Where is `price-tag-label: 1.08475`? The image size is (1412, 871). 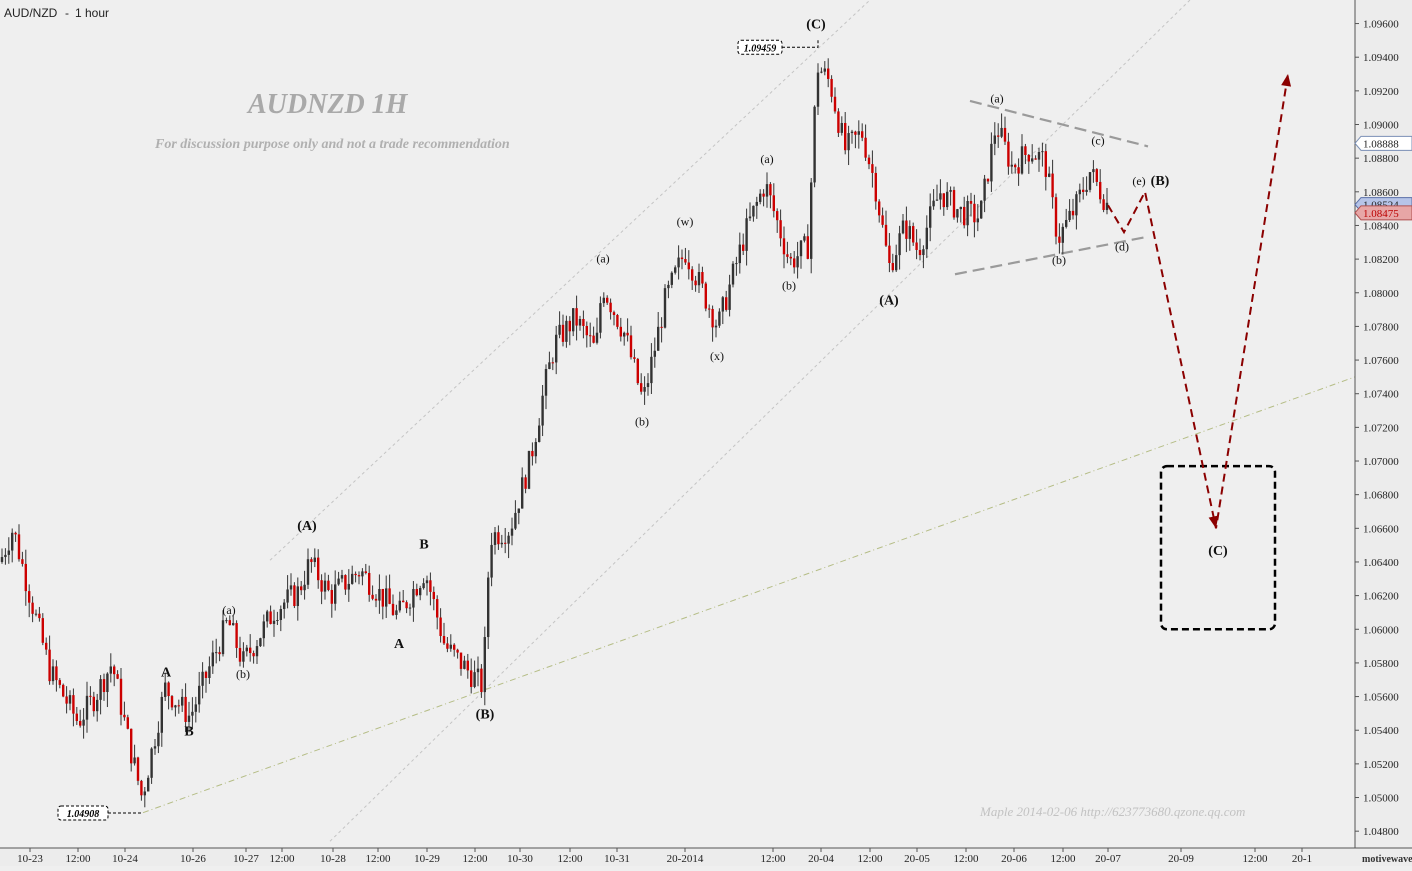
price-tag-label: 1.08475 is located at coordinates (1381, 214).